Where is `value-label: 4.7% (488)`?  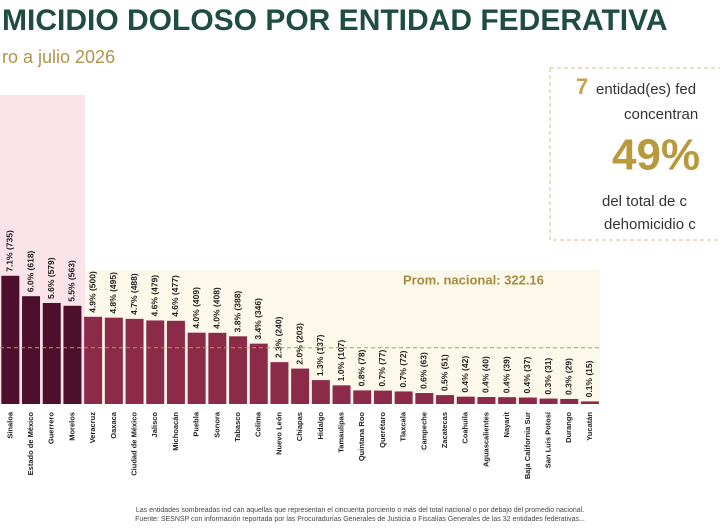
value-label: 4.7% (488) is located at coordinates (134, 294).